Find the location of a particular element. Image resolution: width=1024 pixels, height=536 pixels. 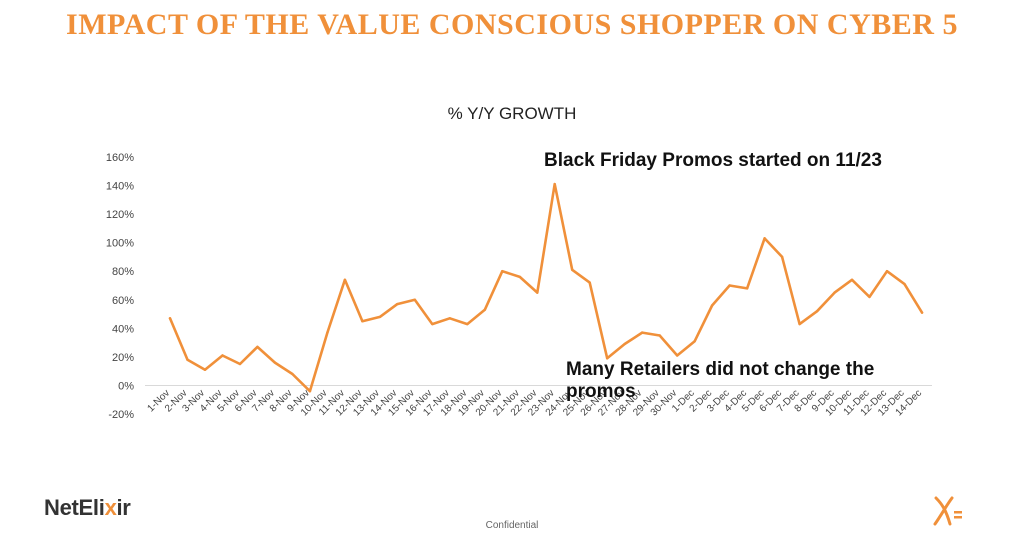

footer-confidential: Confidential is located at coordinates (512, 525).